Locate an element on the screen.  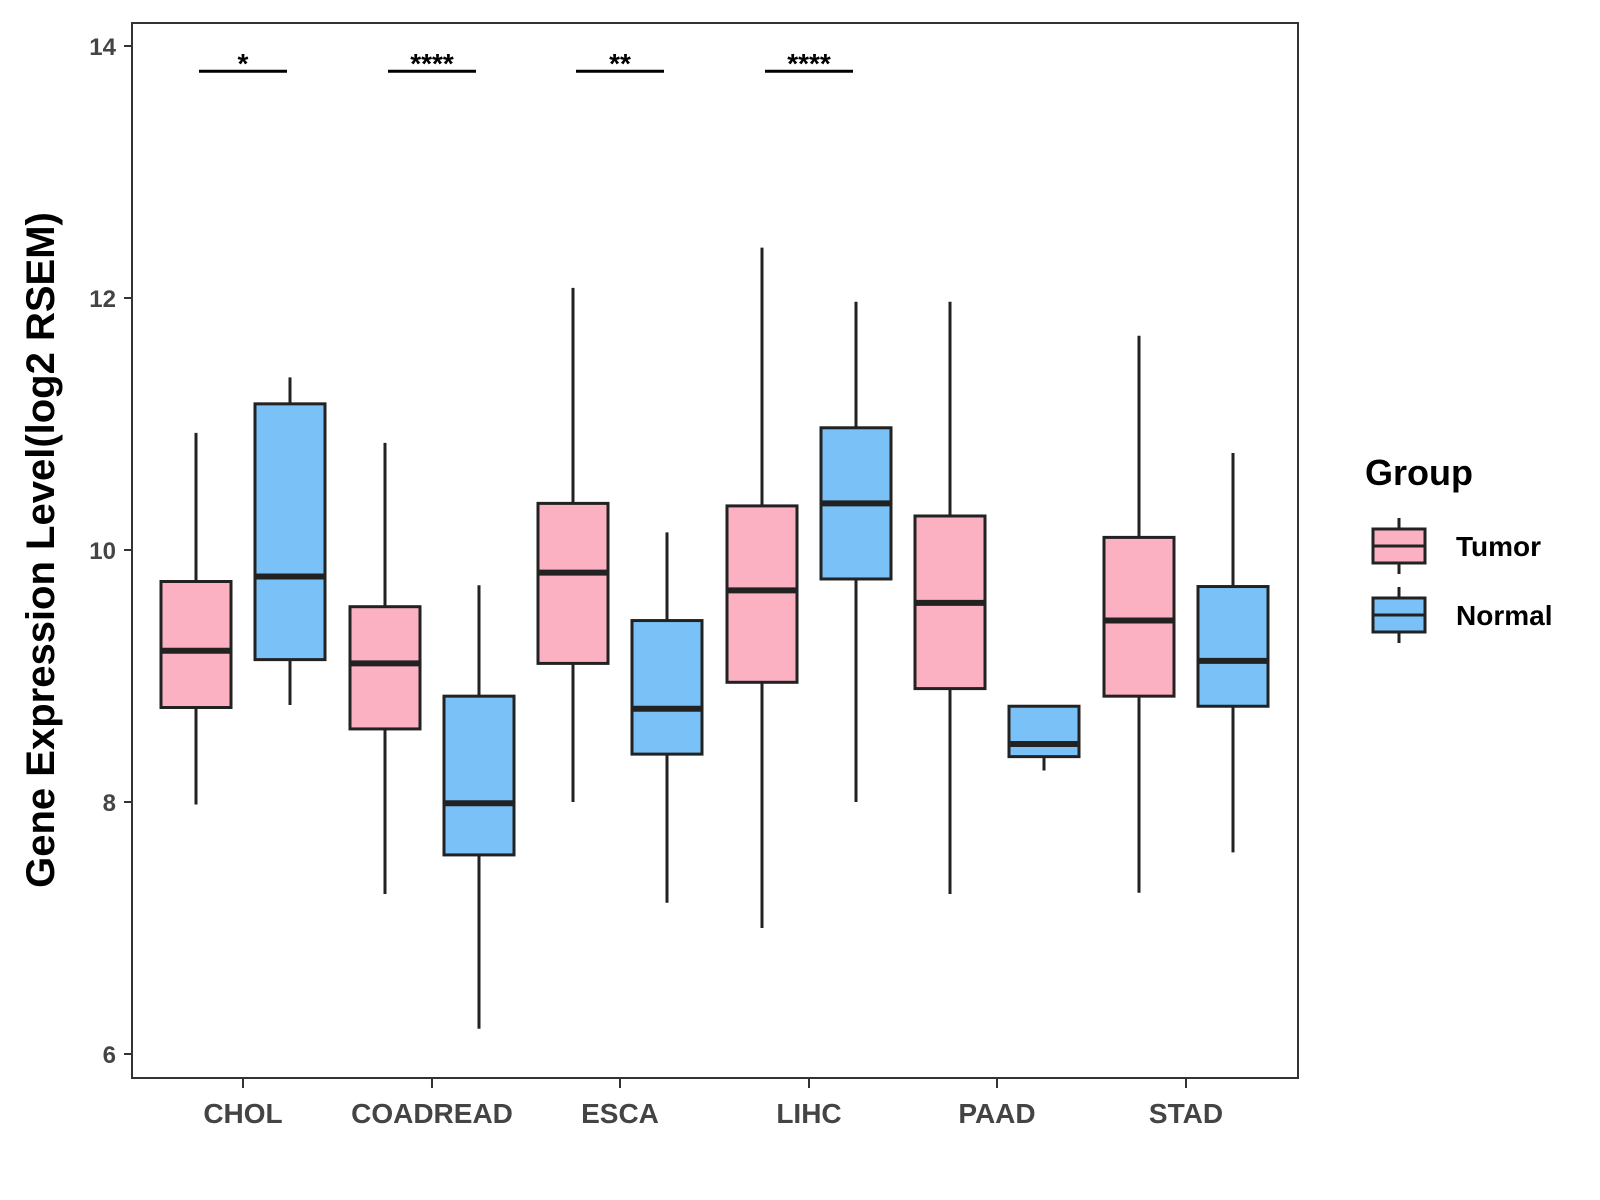
y-tick-label: 6 is located at coordinates (109, 1055).